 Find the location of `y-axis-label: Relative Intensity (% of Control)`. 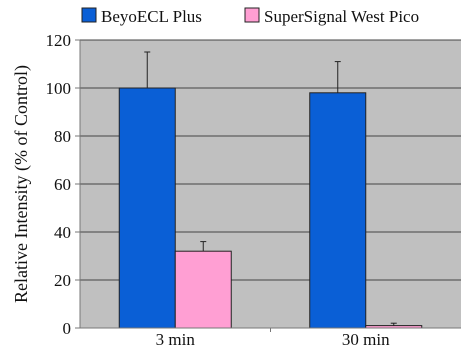

y-axis-label: Relative Intensity (% of Control) is located at coordinates (21, 184).